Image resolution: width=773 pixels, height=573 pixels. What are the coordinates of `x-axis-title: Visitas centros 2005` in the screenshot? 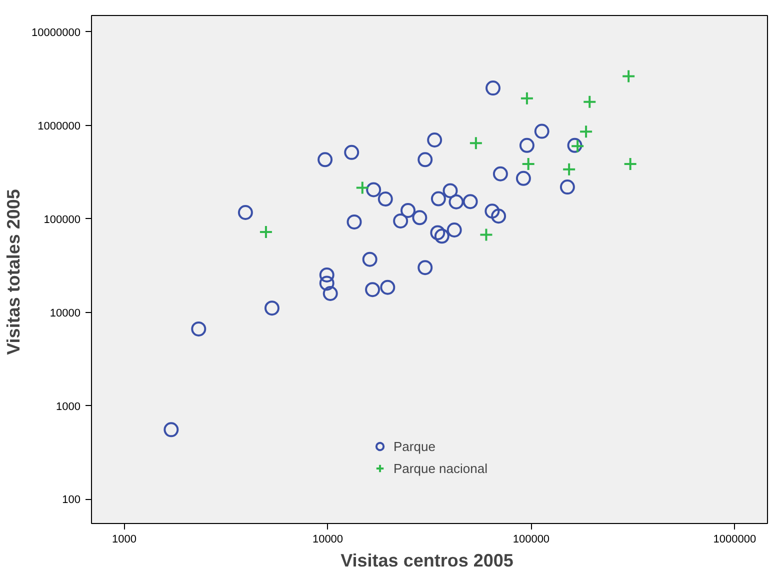 It's located at (427, 560).